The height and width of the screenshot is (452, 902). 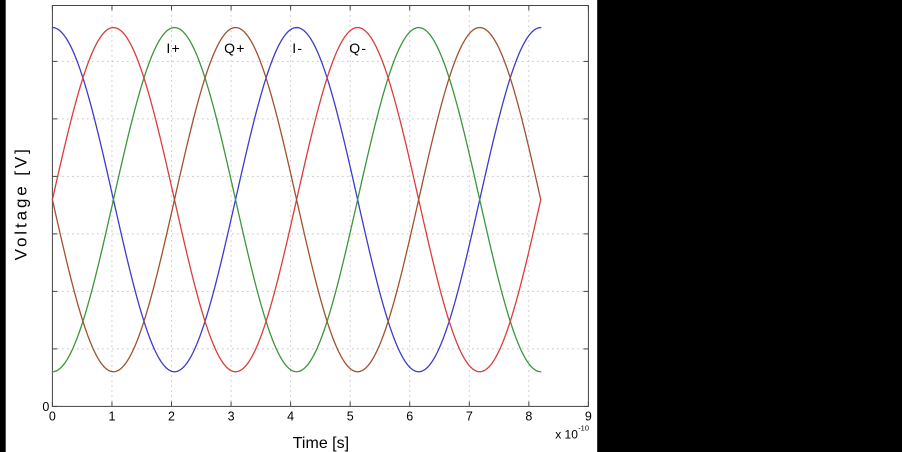 What do you see at coordinates (111, 416) in the screenshot?
I see `svg-text: 1` at bounding box center [111, 416].